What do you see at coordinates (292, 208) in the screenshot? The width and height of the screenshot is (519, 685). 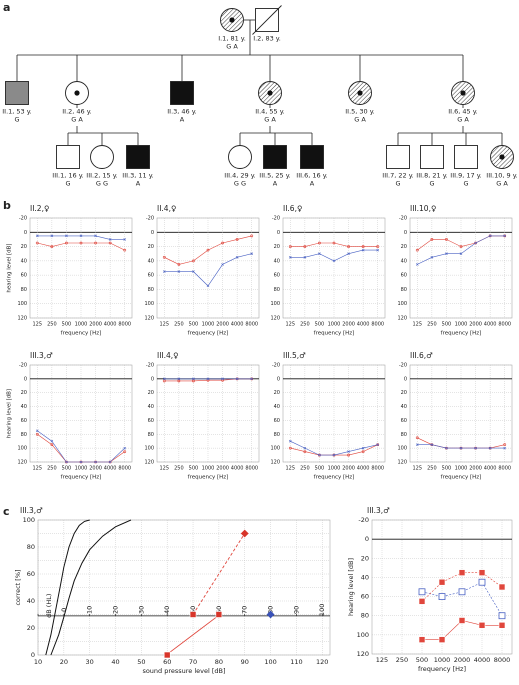 I see `chart-title: II.6,♀` at bounding box center [292, 208].